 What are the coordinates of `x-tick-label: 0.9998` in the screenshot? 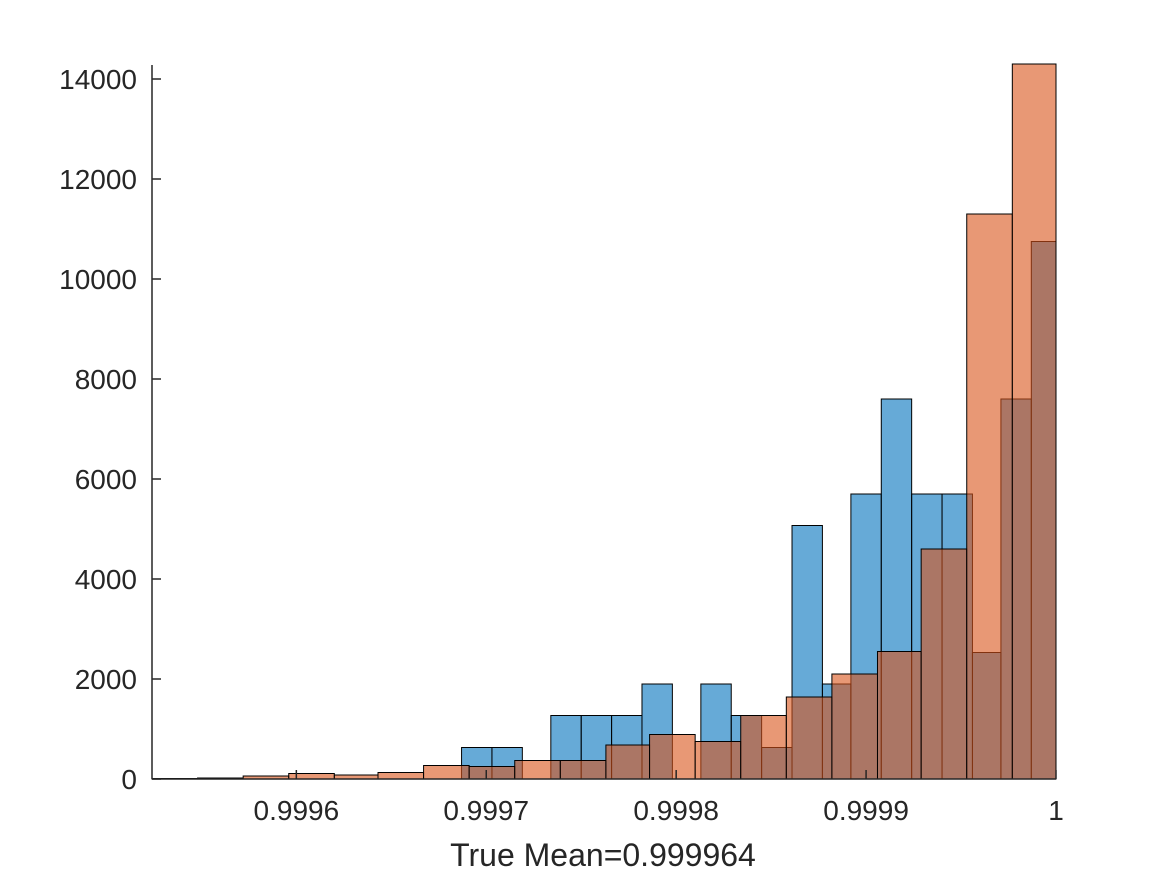 It's located at (676, 810).